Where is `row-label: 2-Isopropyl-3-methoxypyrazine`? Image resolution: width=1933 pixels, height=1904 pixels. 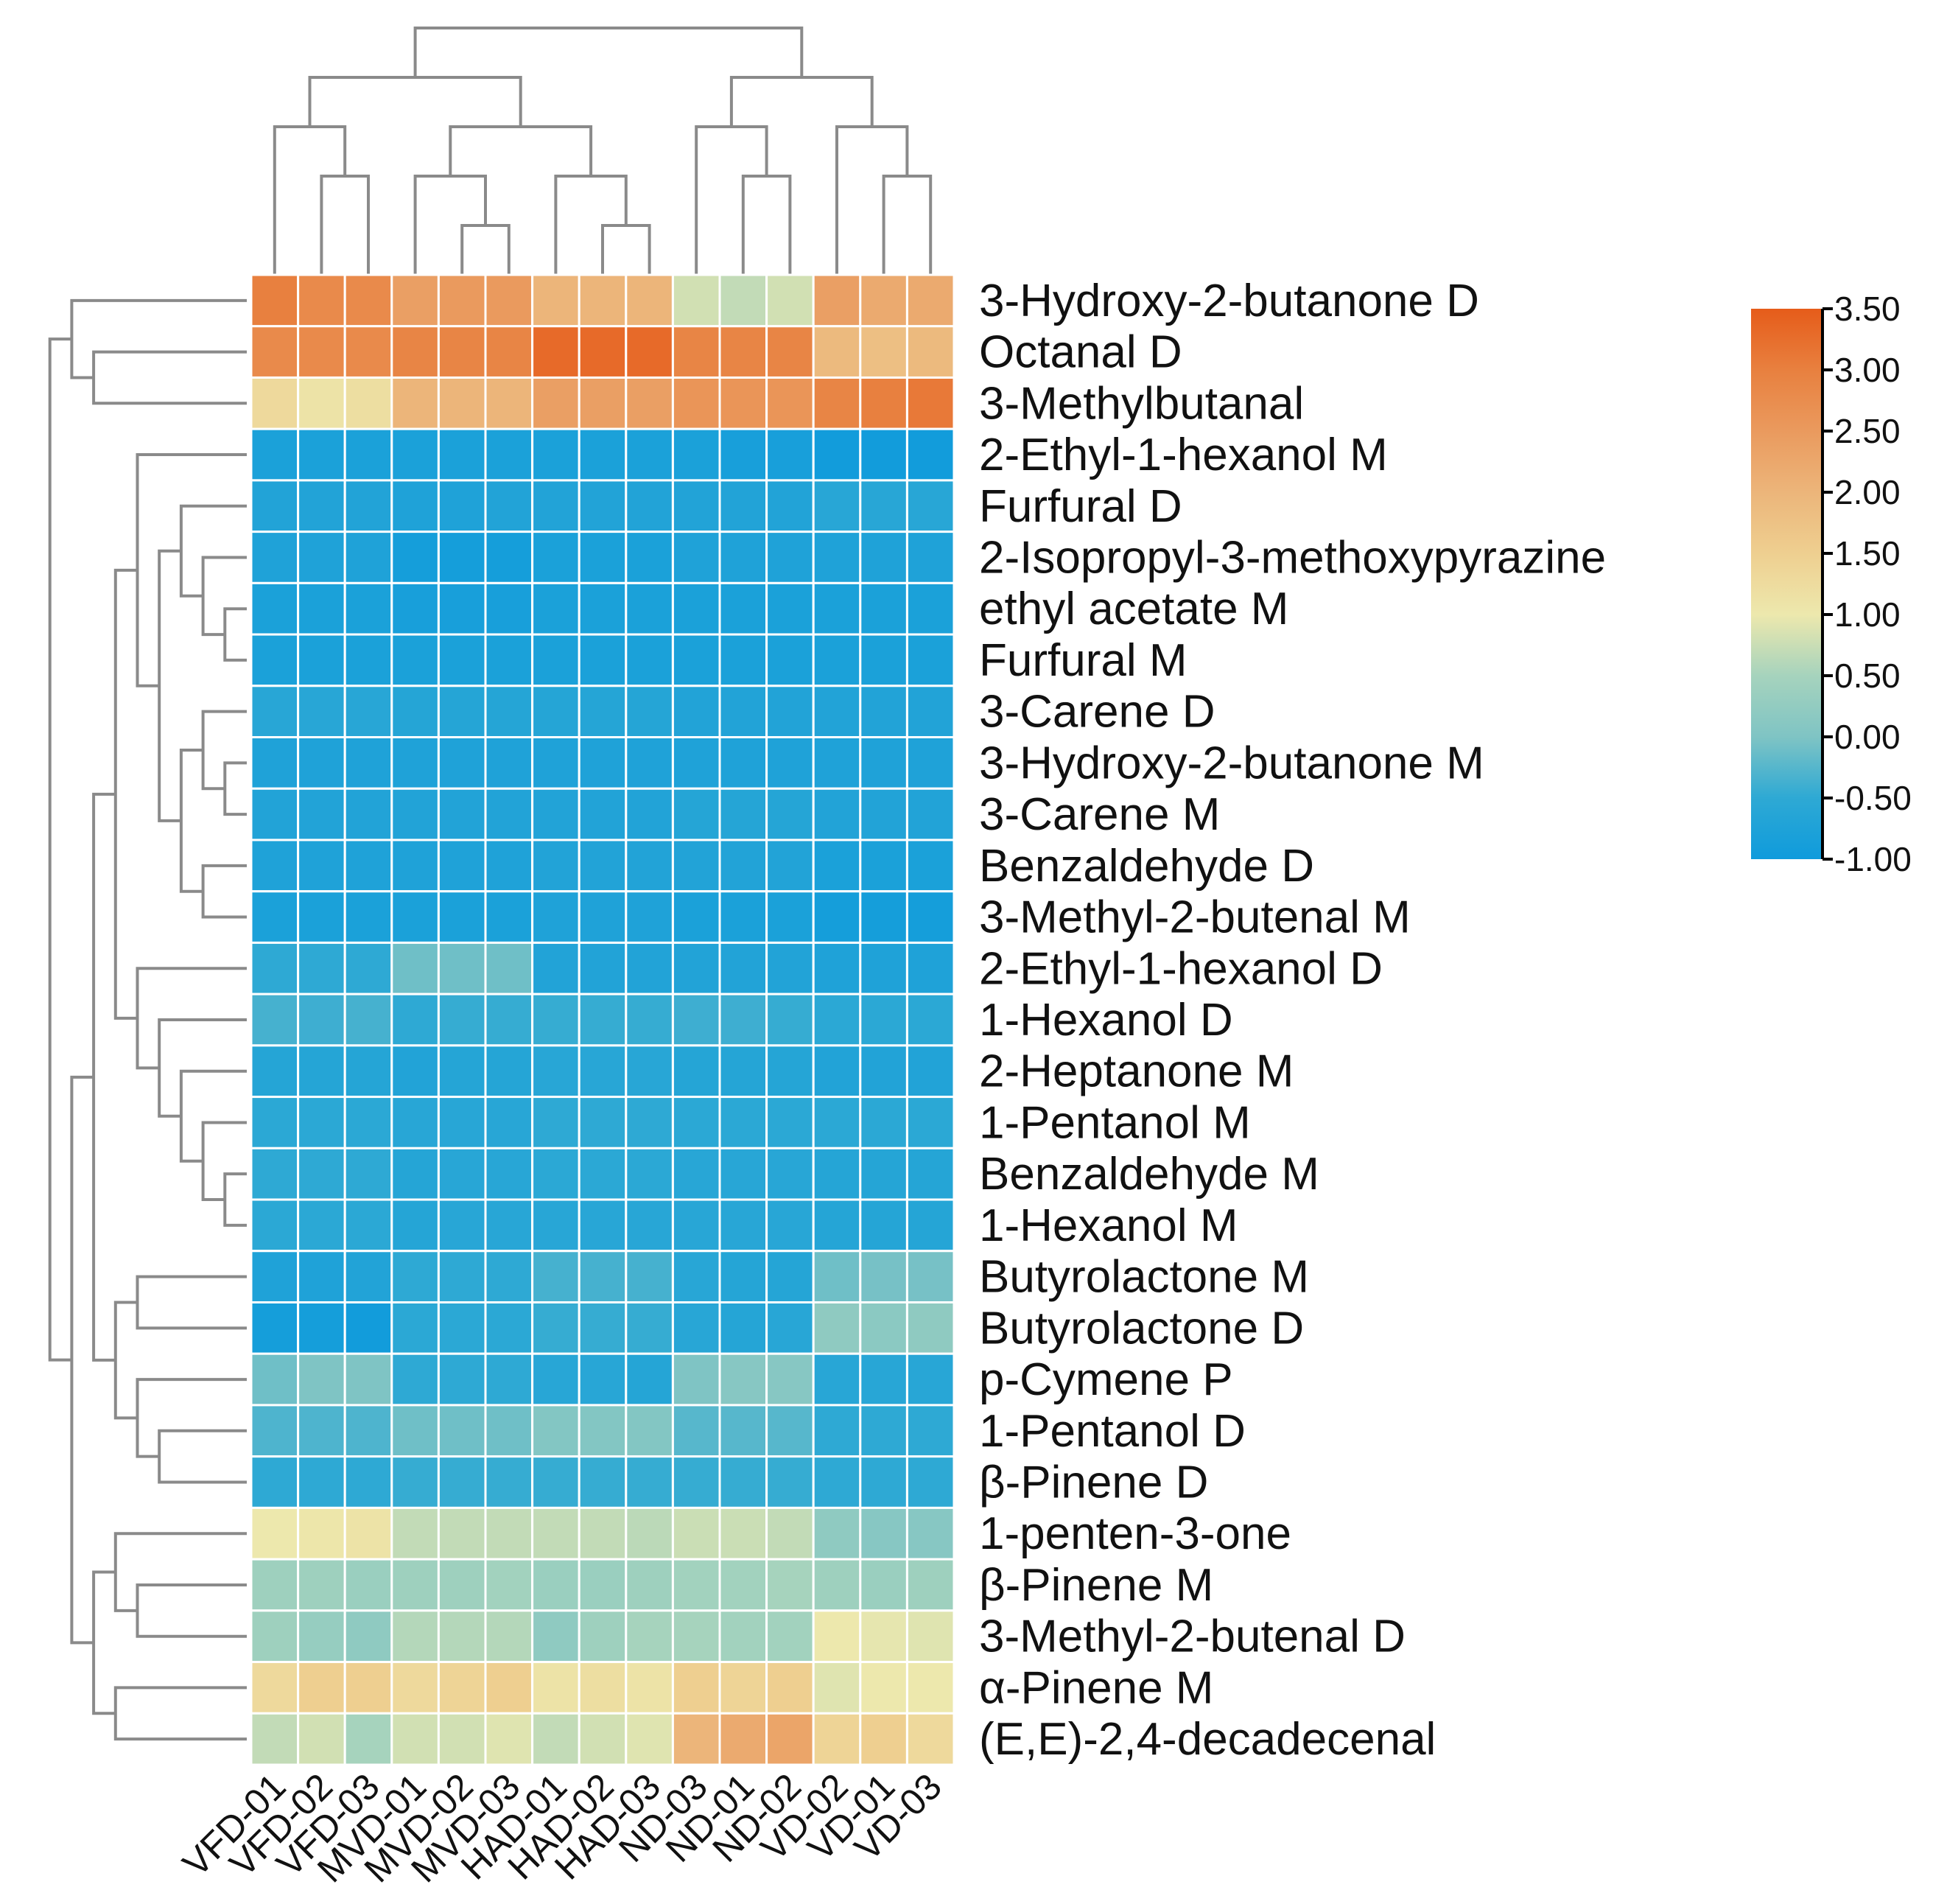 row-label: 2-Isopropyl-3-methoxypyrazine is located at coordinates (1293, 557).